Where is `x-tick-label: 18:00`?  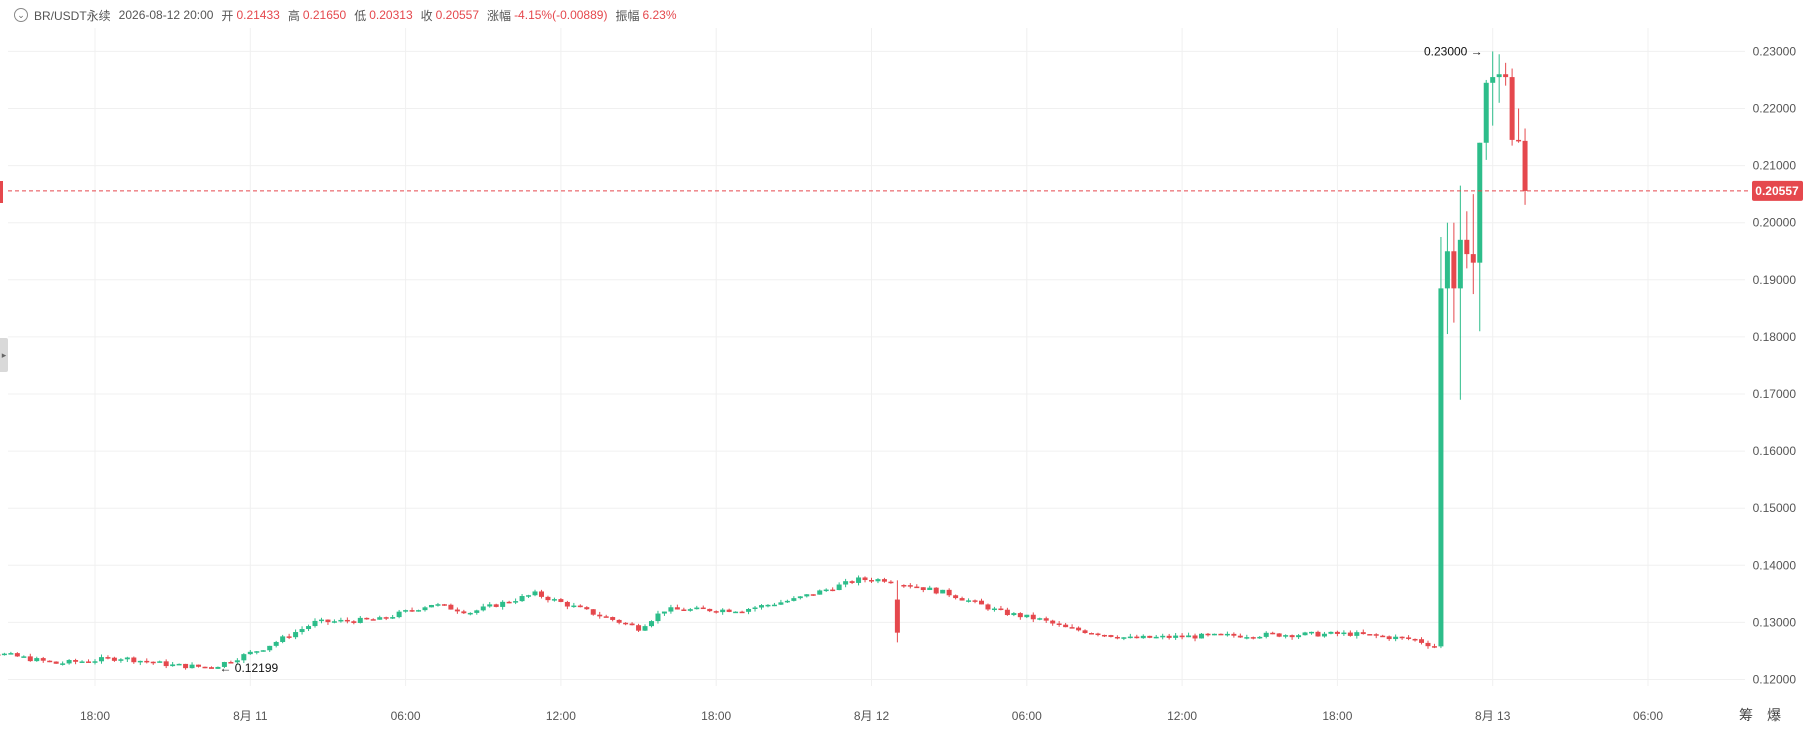 x-tick-label: 18:00 is located at coordinates (716, 716).